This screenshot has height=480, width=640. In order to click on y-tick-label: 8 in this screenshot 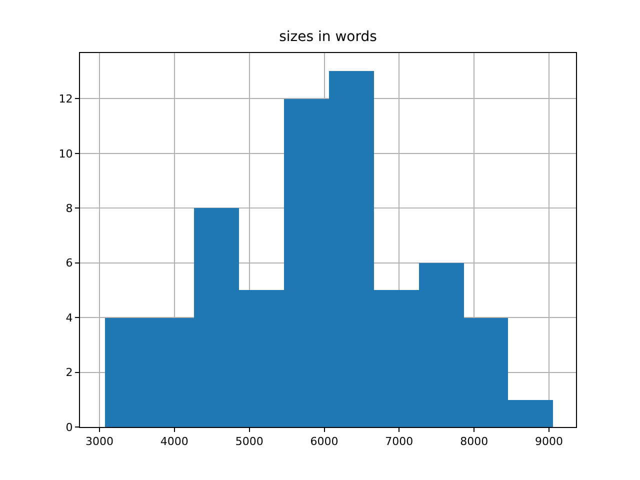, I will do `click(69, 208)`.